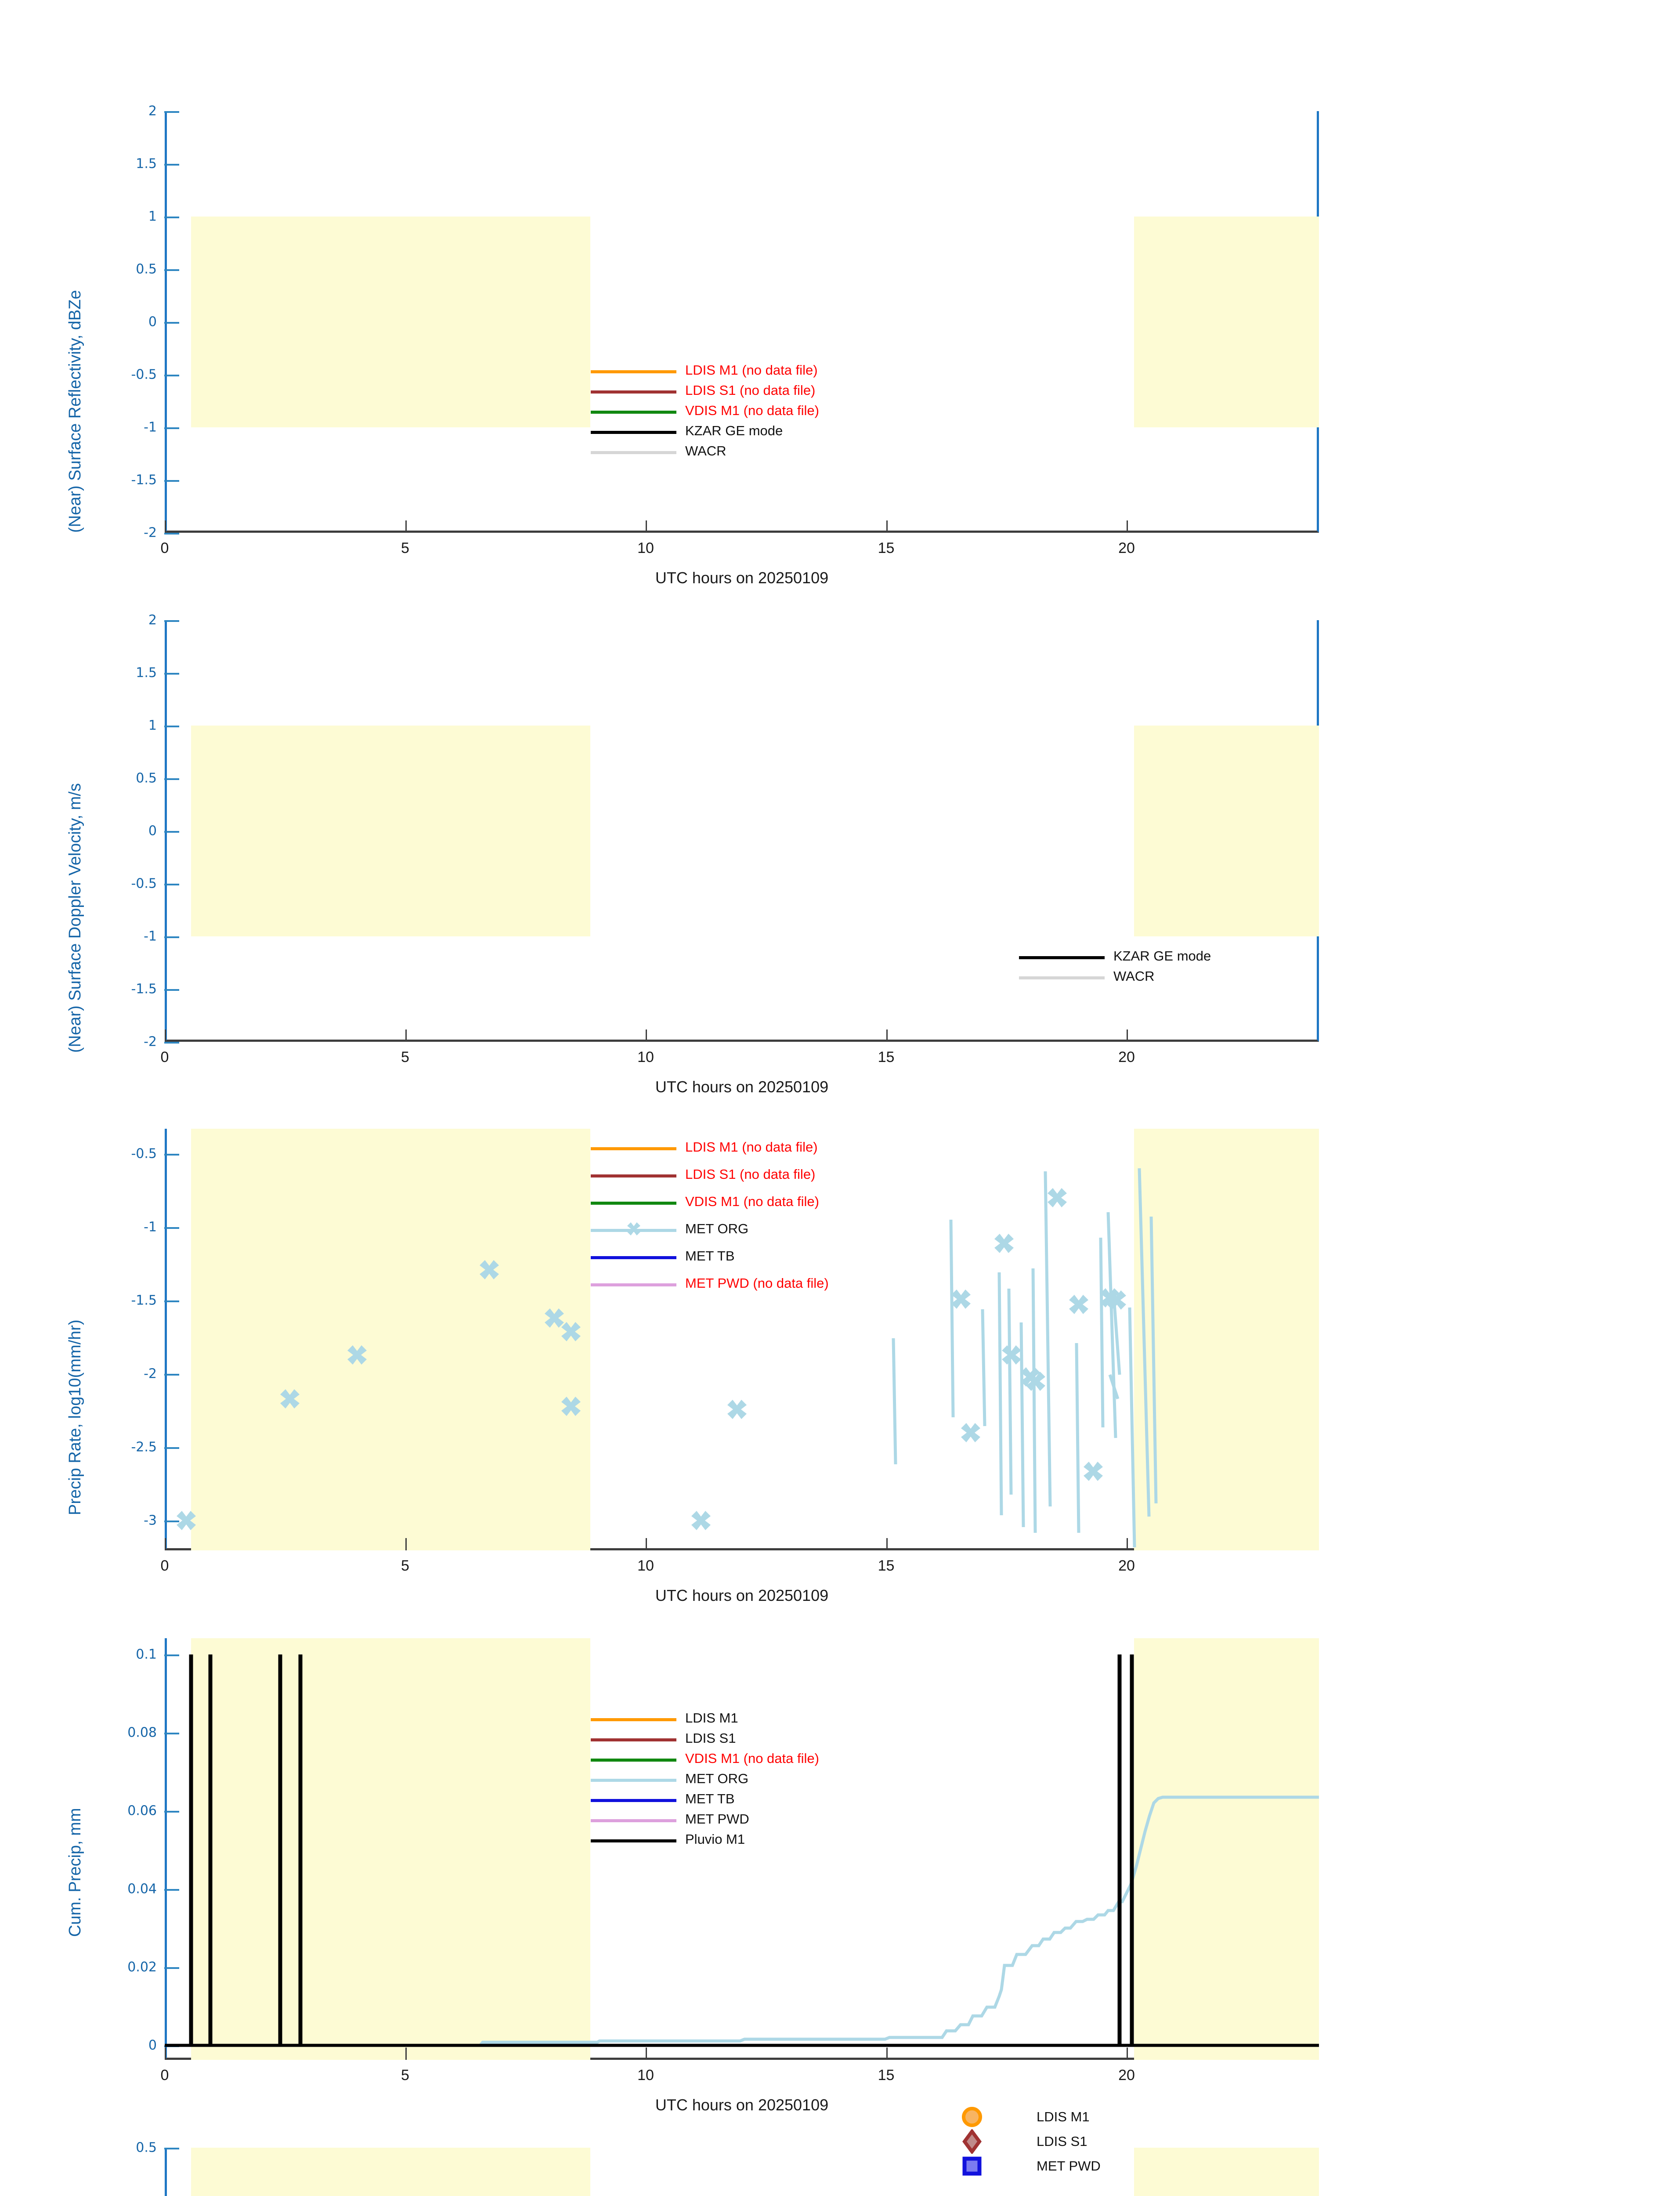 Image resolution: width=1680 pixels, height=2196 pixels. What do you see at coordinates (152, 111) in the screenshot?
I see `y-tick-label: 2` at bounding box center [152, 111].